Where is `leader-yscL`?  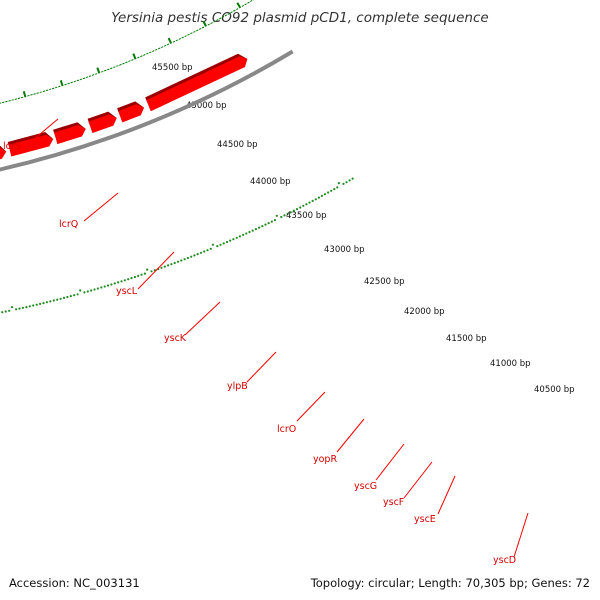
leader-yscL is located at coordinates (156, 270).